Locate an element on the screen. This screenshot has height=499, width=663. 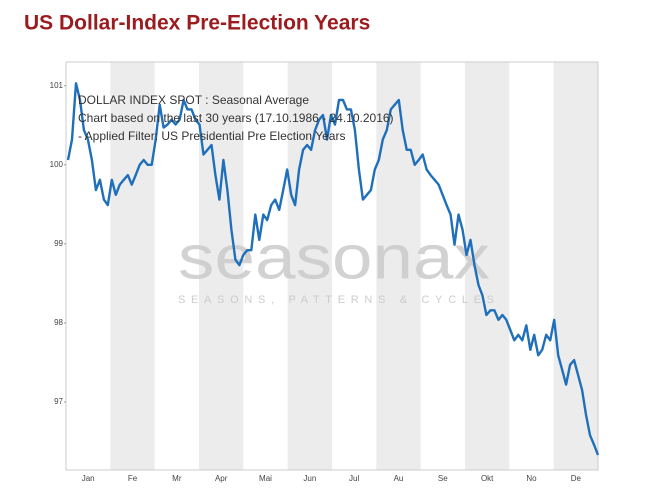
chart-title: US Dollar-Index Pre-Election Years is located at coordinates (197, 23).